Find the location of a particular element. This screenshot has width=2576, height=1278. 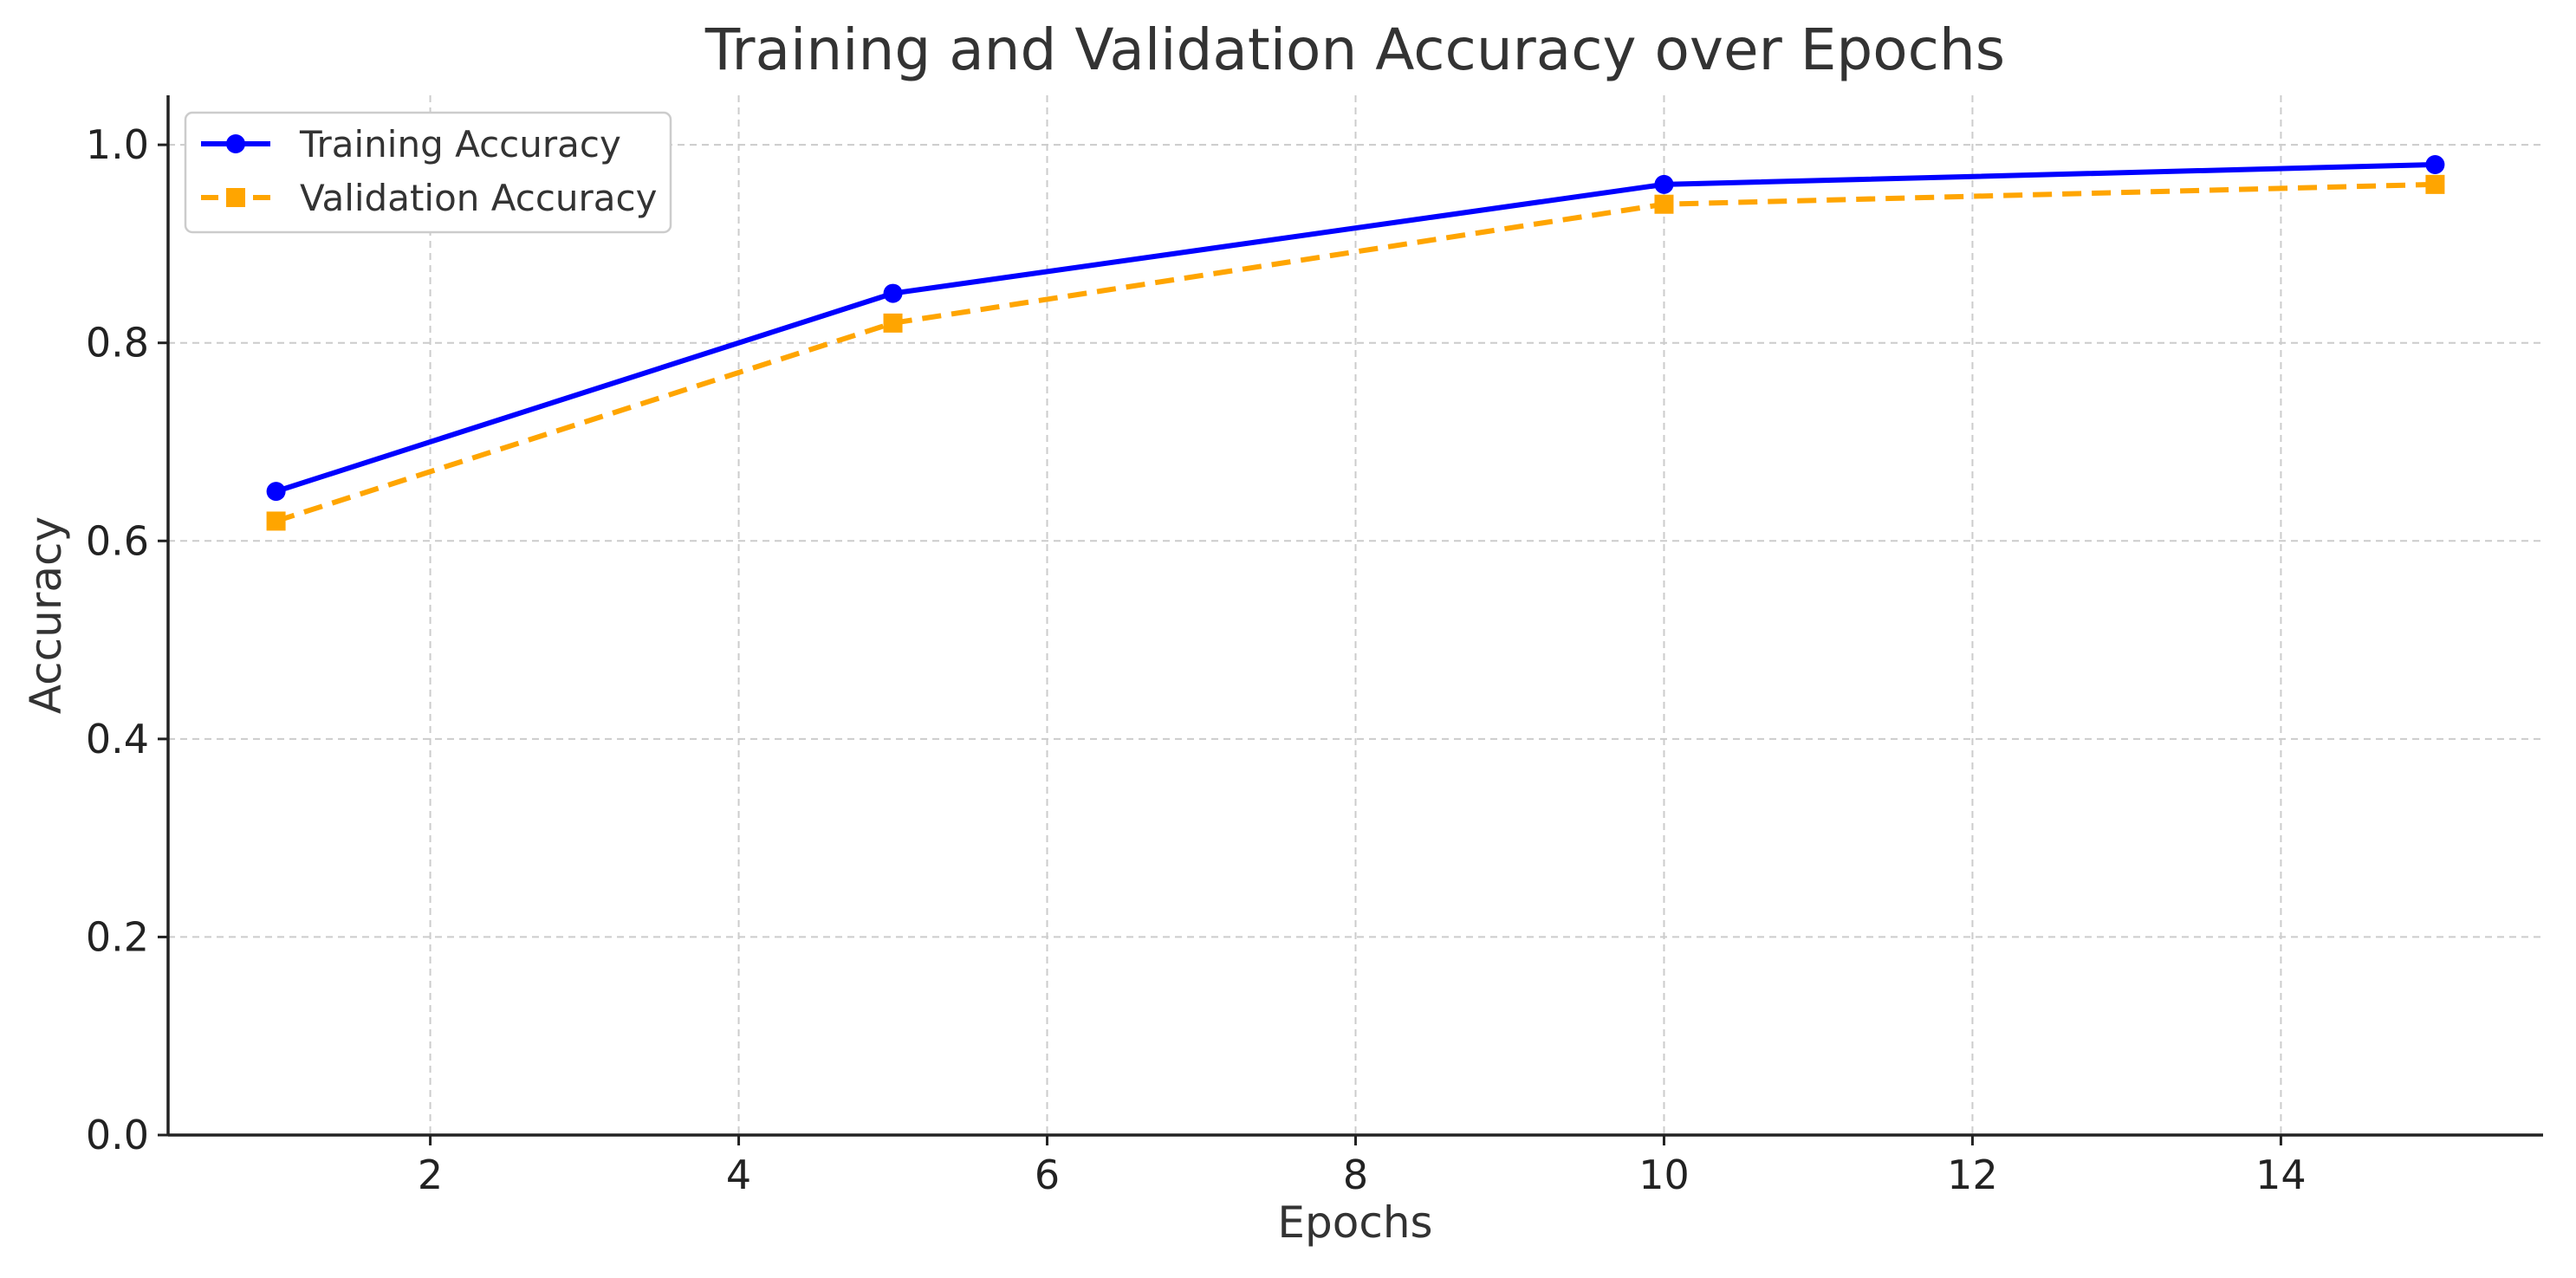

legend-box is located at coordinates (428, 172).